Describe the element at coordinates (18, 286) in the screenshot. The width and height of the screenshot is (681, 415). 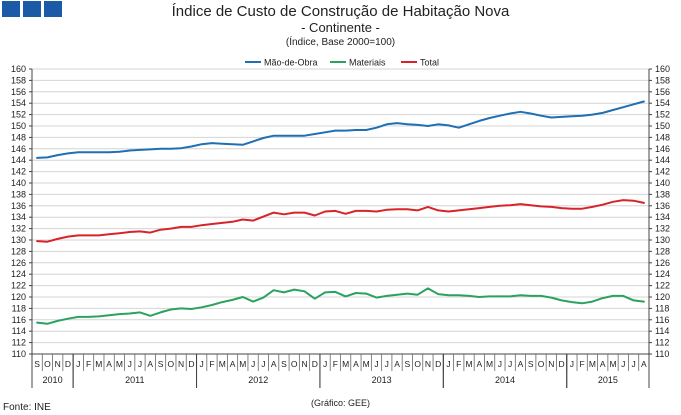
I see `y-tick-label-left: 122` at that location.